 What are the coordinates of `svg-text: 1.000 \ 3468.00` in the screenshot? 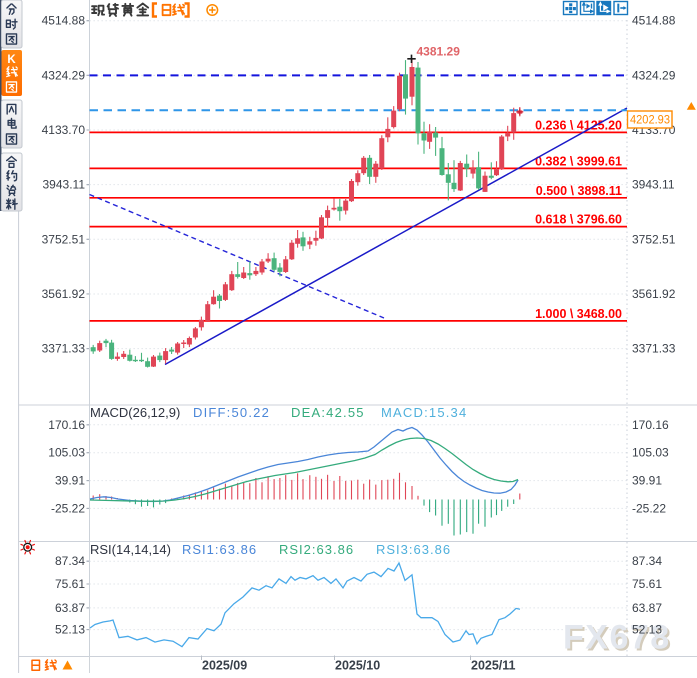 It's located at (578, 314).